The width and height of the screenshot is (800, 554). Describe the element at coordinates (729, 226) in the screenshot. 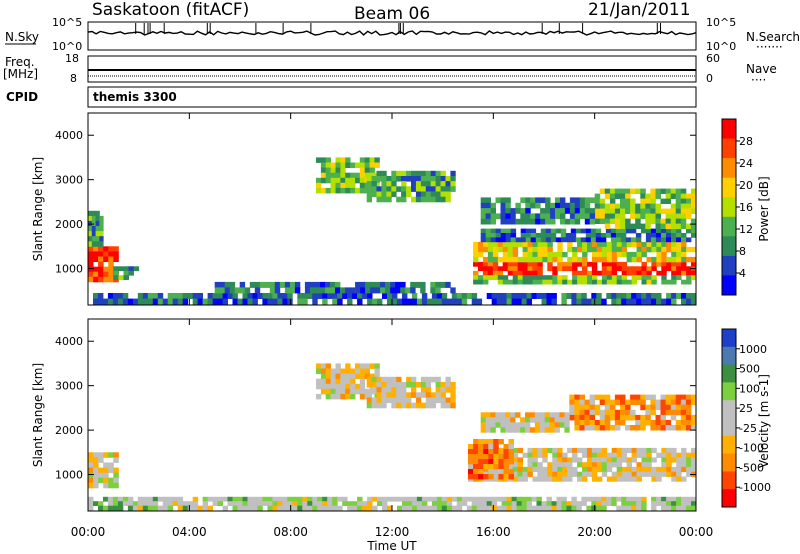

I see `colorbar-segment` at that location.